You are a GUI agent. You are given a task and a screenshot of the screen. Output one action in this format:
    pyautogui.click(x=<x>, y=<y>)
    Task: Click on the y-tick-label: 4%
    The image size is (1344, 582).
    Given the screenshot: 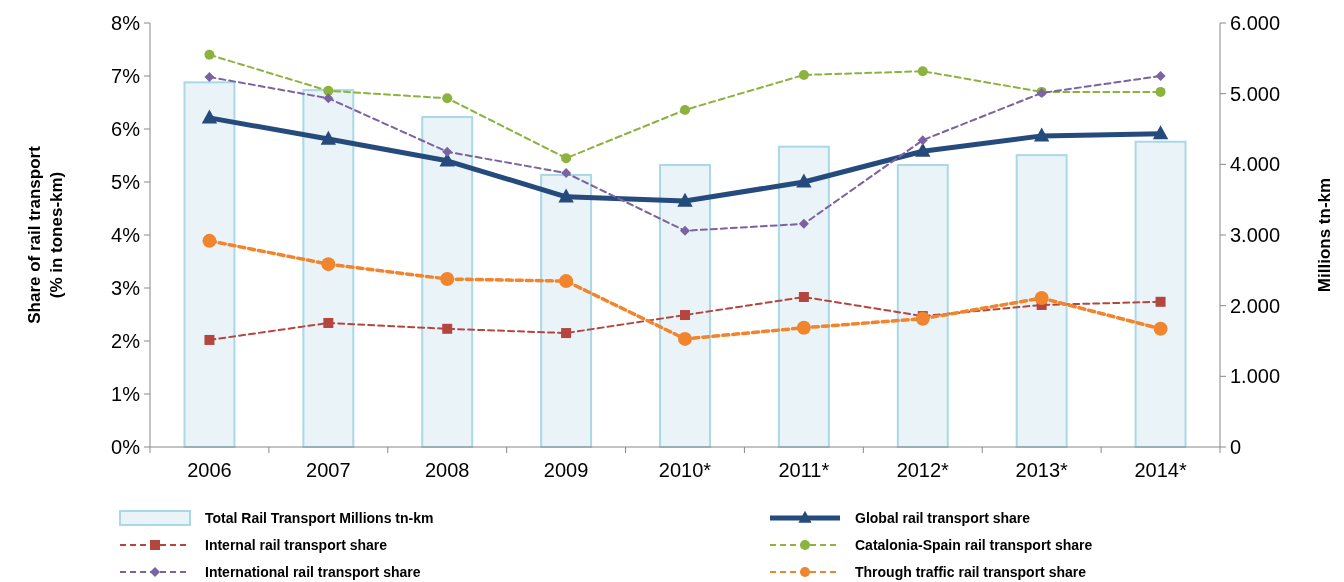 What is the action you would take?
    pyautogui.click(x=126, y=235)
    